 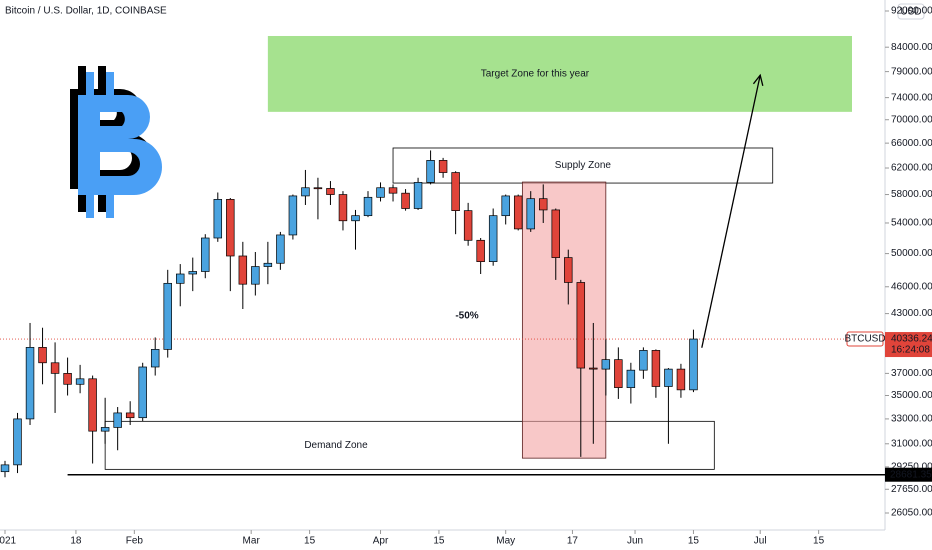 What do you see at coordinates (911, 513) in the screenshot?
I see `y-tick-label: 26050.00` at bounding box center [911, 513].